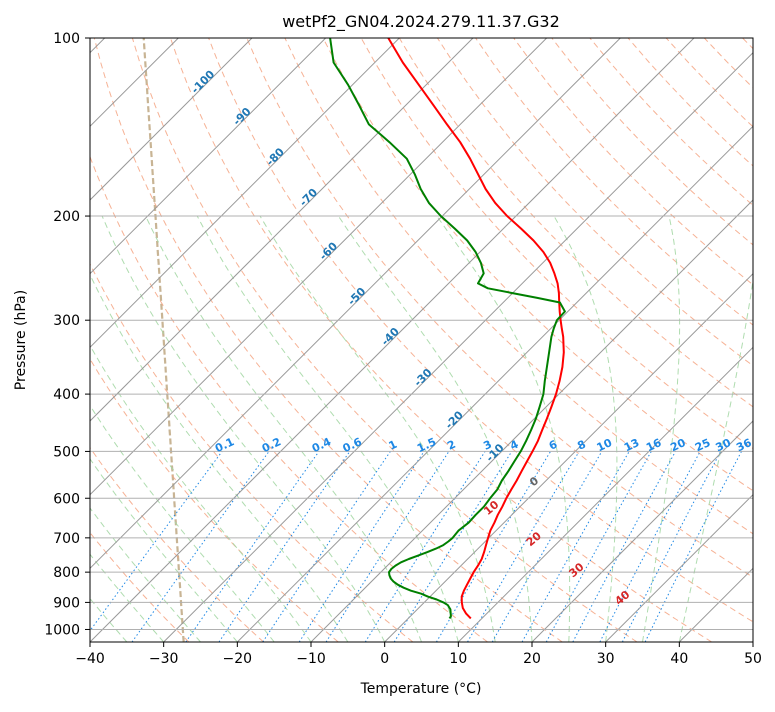 Image resolution: width=775 pixels, height=712 pixels. I want to click on y-tick-label: 1000, so click(62, 630).